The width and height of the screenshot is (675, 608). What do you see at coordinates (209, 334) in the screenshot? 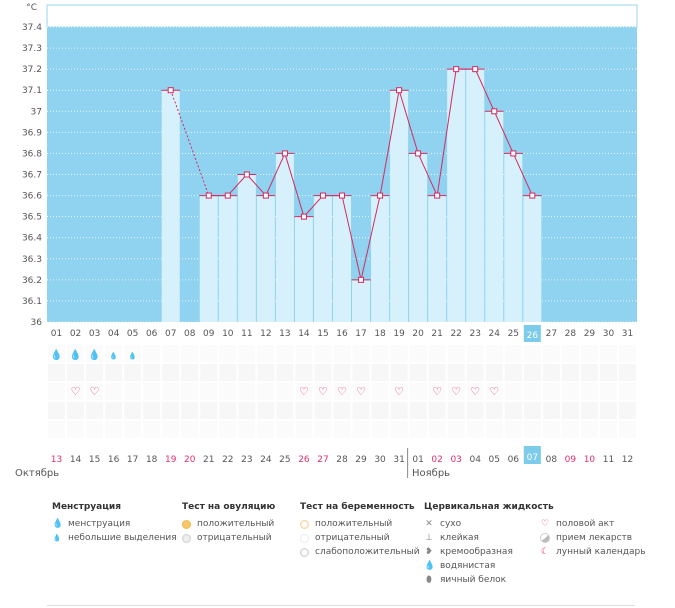
I see `top-day-label: 09` at bounding box center [209, 334].